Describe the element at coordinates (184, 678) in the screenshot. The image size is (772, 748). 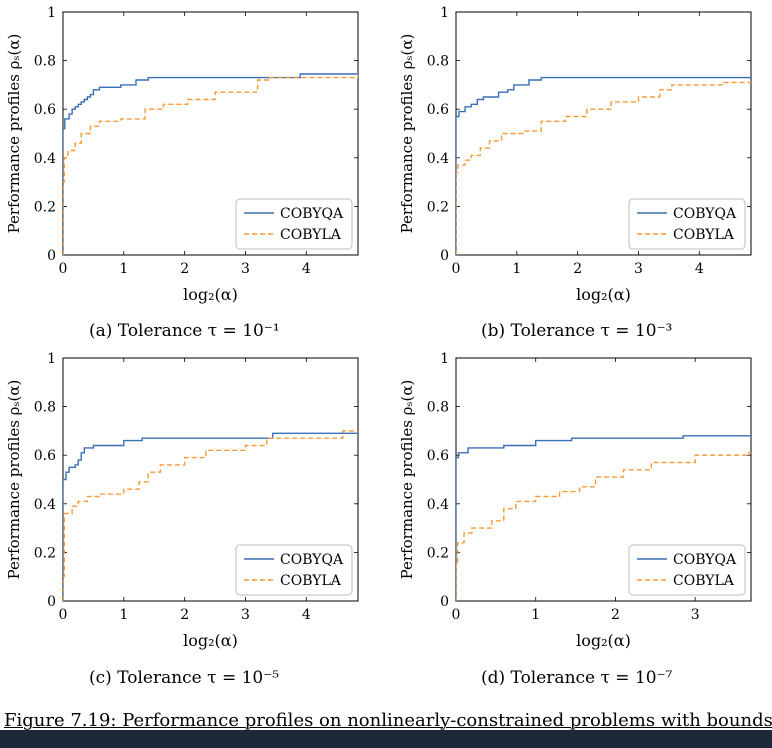
I see `subcaption-c: (c) Tolerance τ = 10⁻⁵` at that location.